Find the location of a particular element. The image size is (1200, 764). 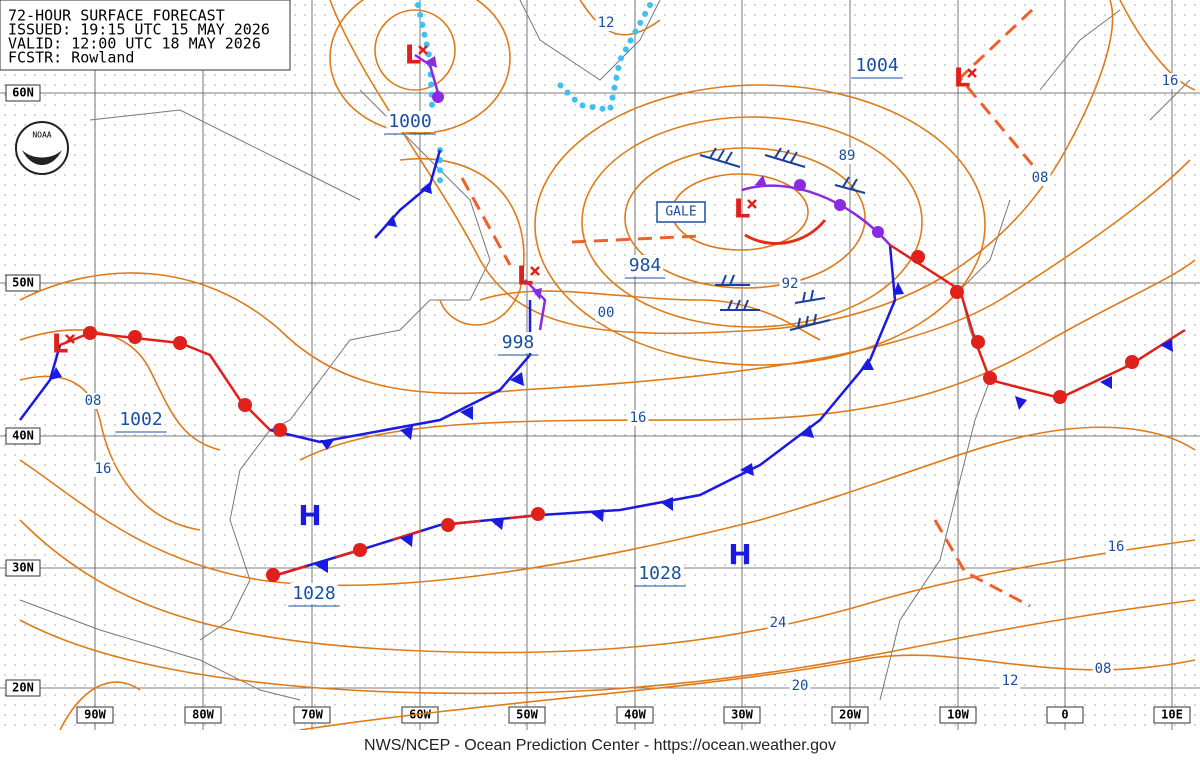

pressure-label: 1002 is located at coordinates (140, 419).